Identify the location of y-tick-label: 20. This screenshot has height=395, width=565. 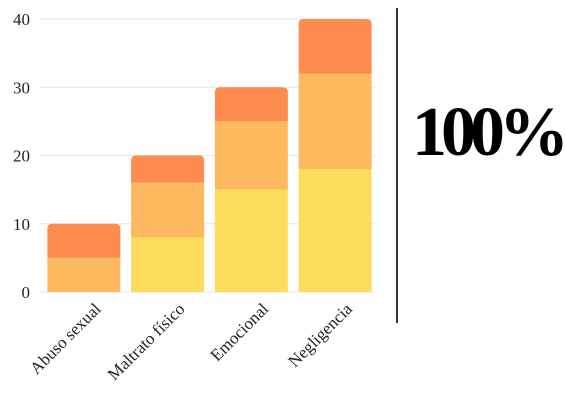
(21, 156).